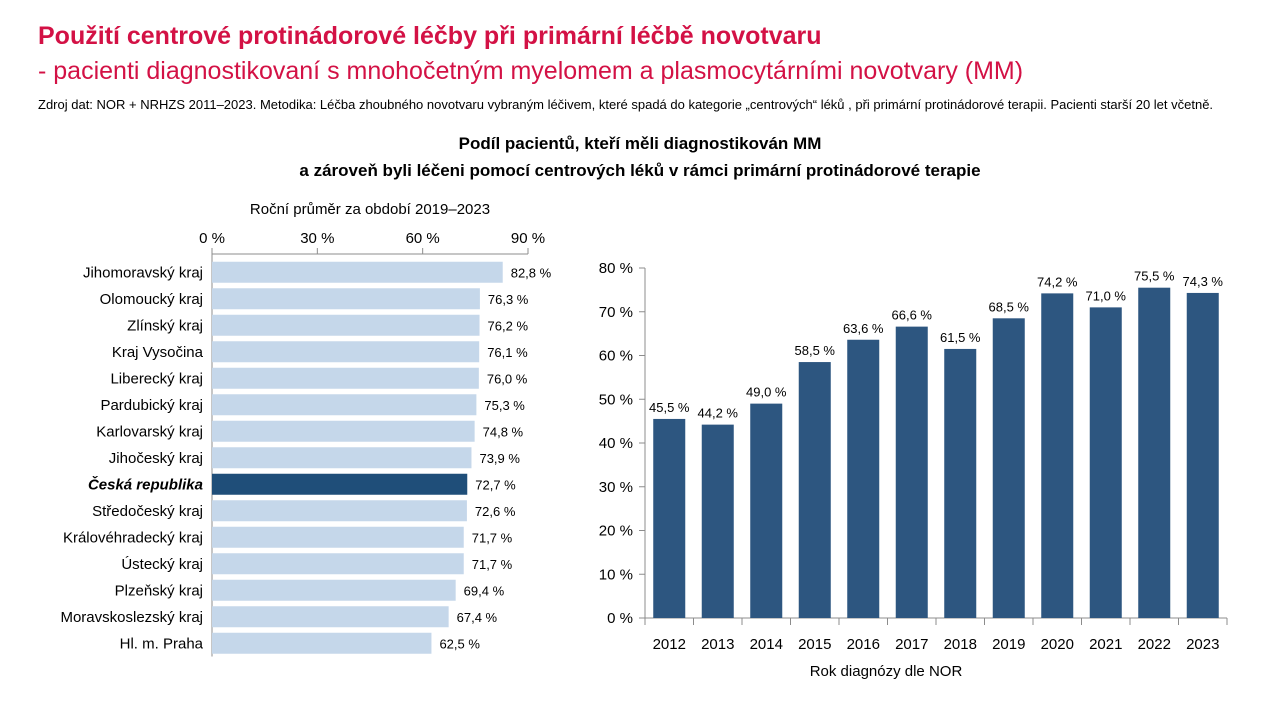  Describe the element at coordinates (495, 511) in the screenshot. I see `hbar-value-label: 72,6 %` at that location.